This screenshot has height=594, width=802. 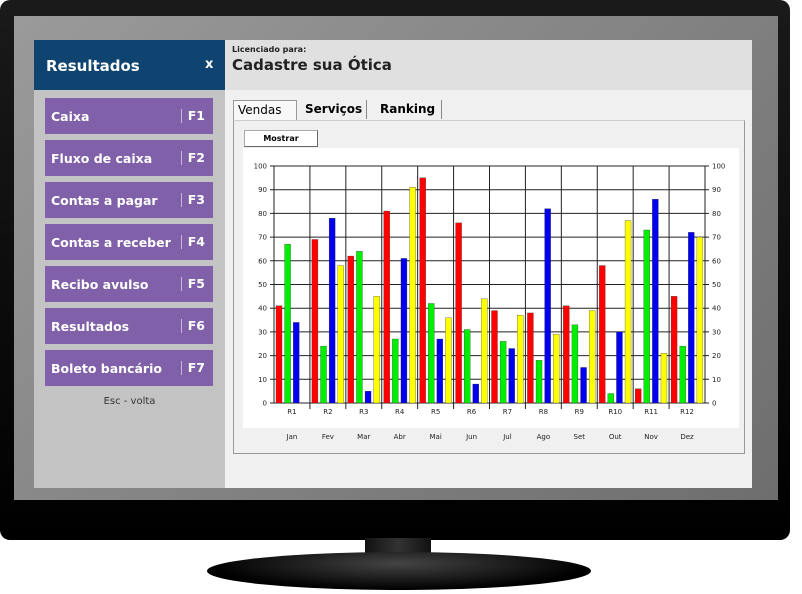 I want to click on sidebar-header: Resultados x, so click(x=129, y=65).